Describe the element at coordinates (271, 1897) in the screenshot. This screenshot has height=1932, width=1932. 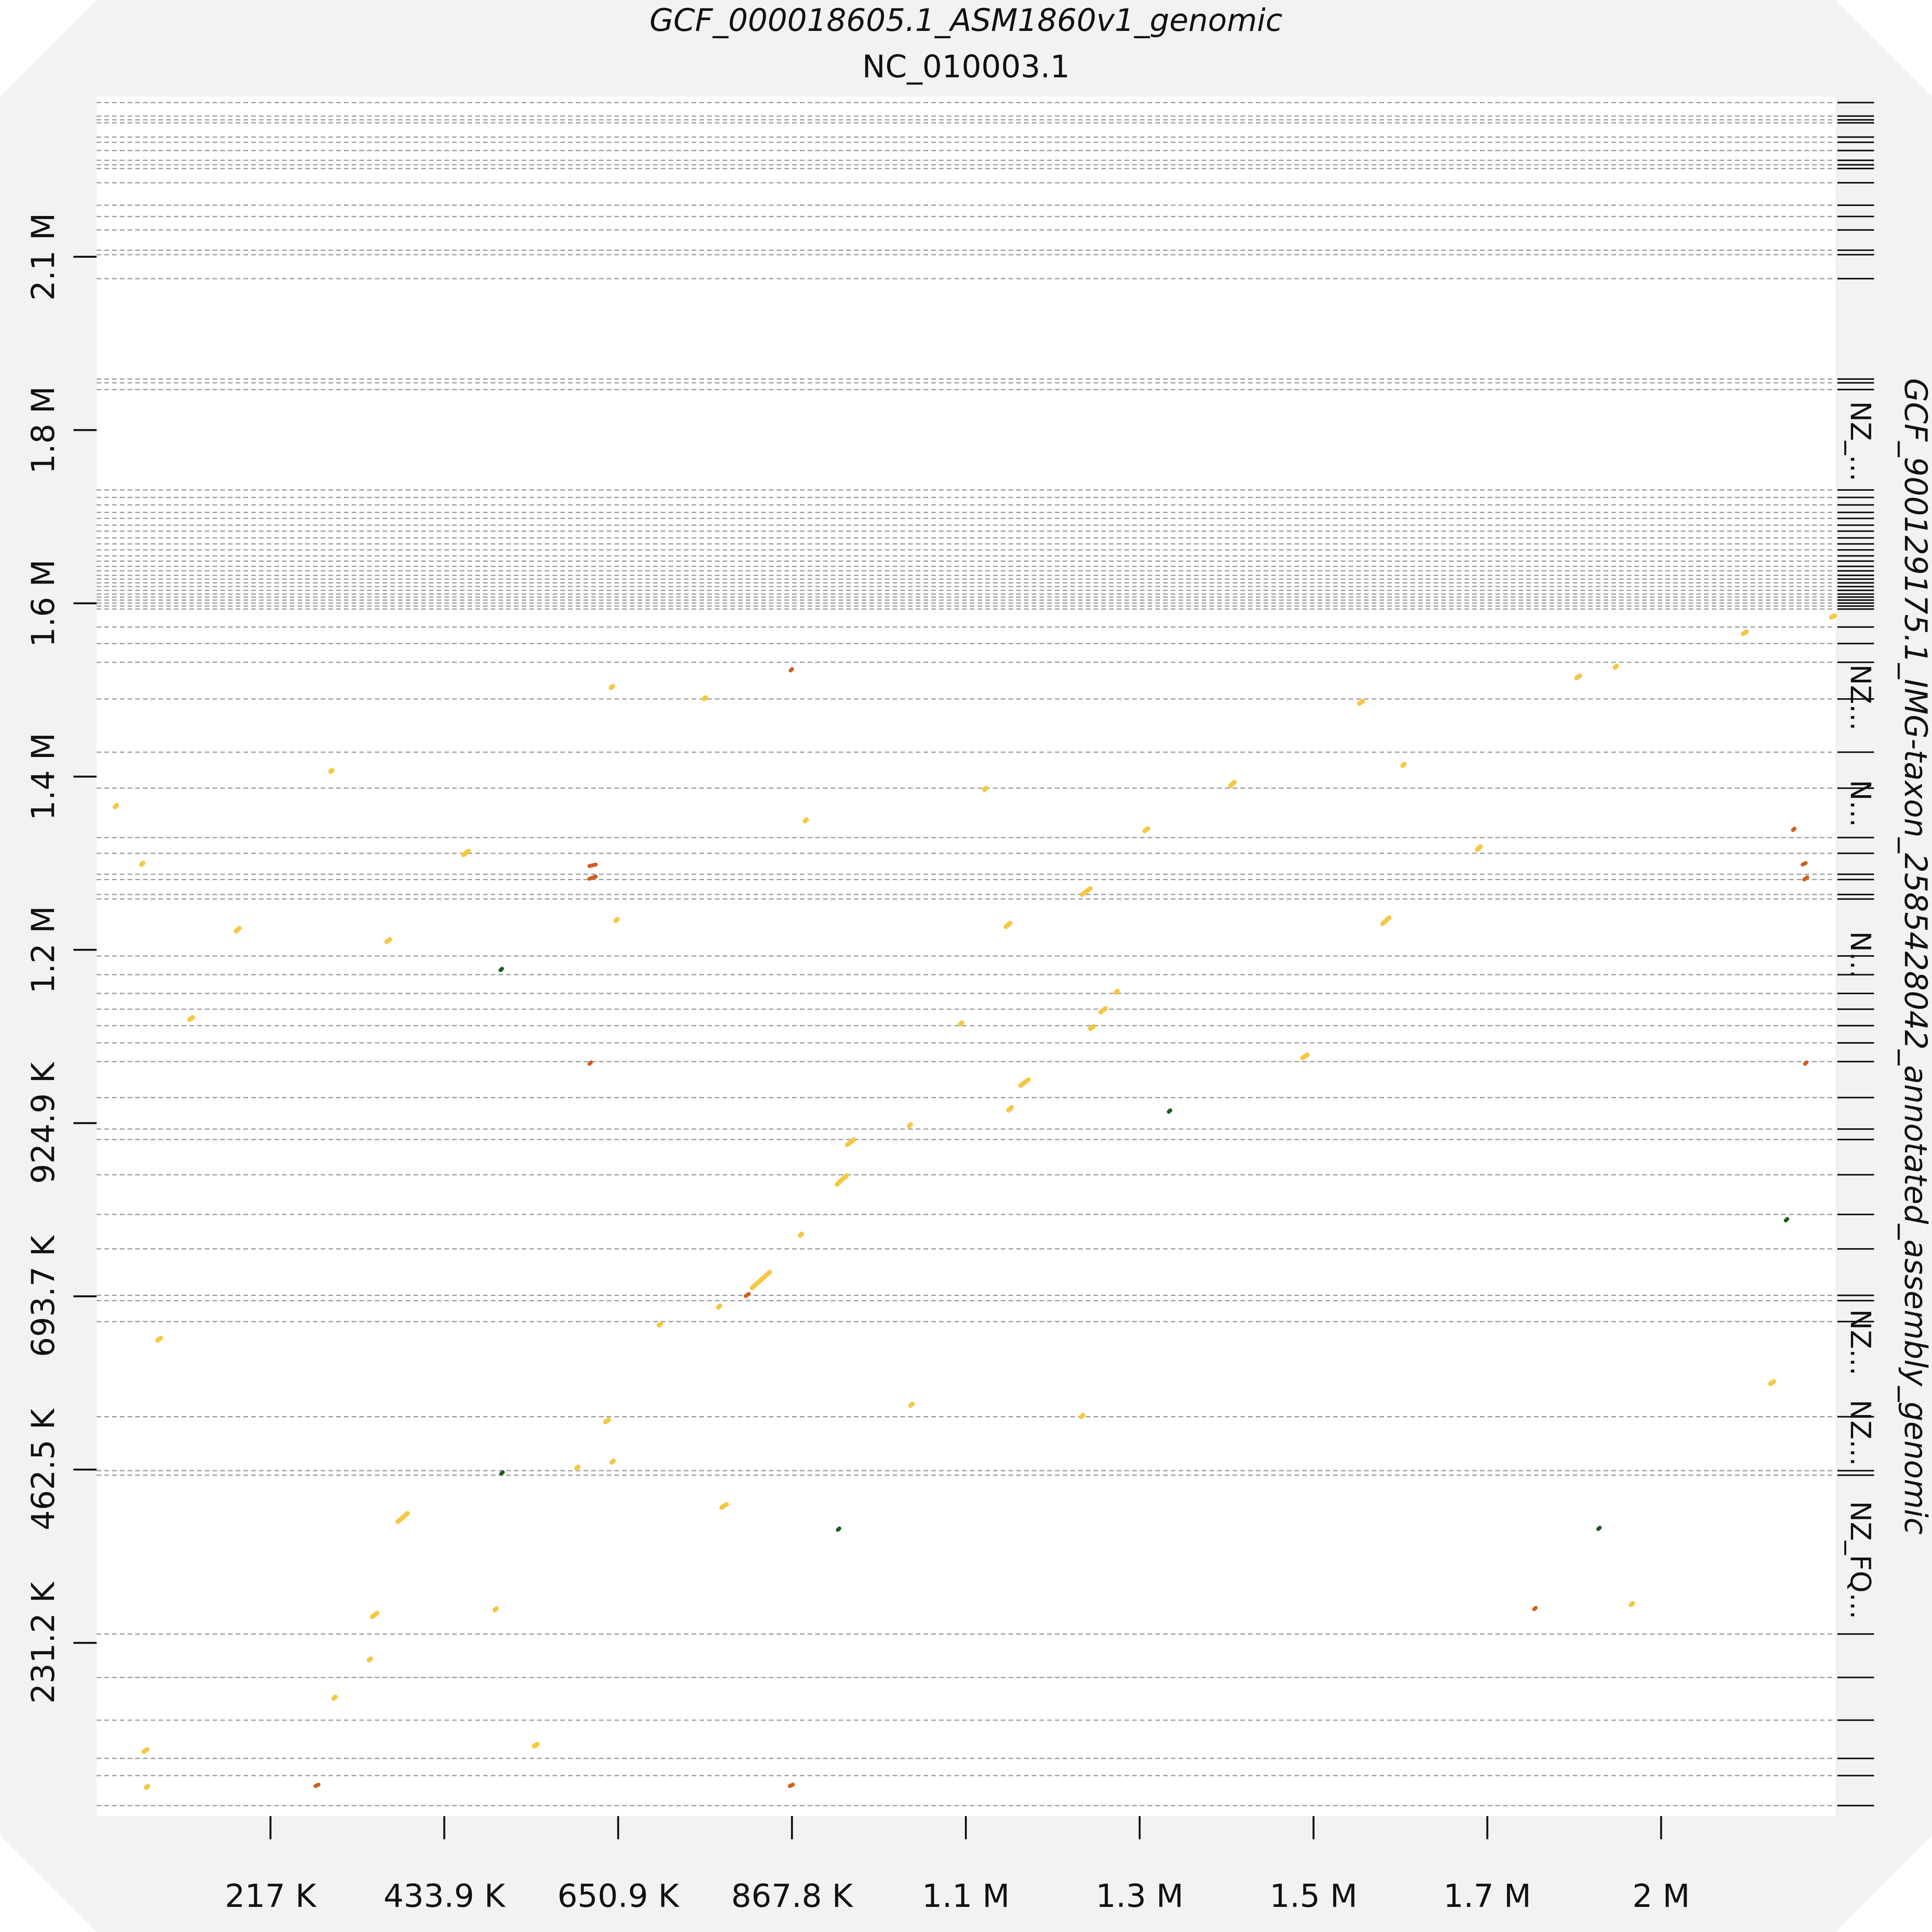
I see `x-tick-label: 217 K` at that location.